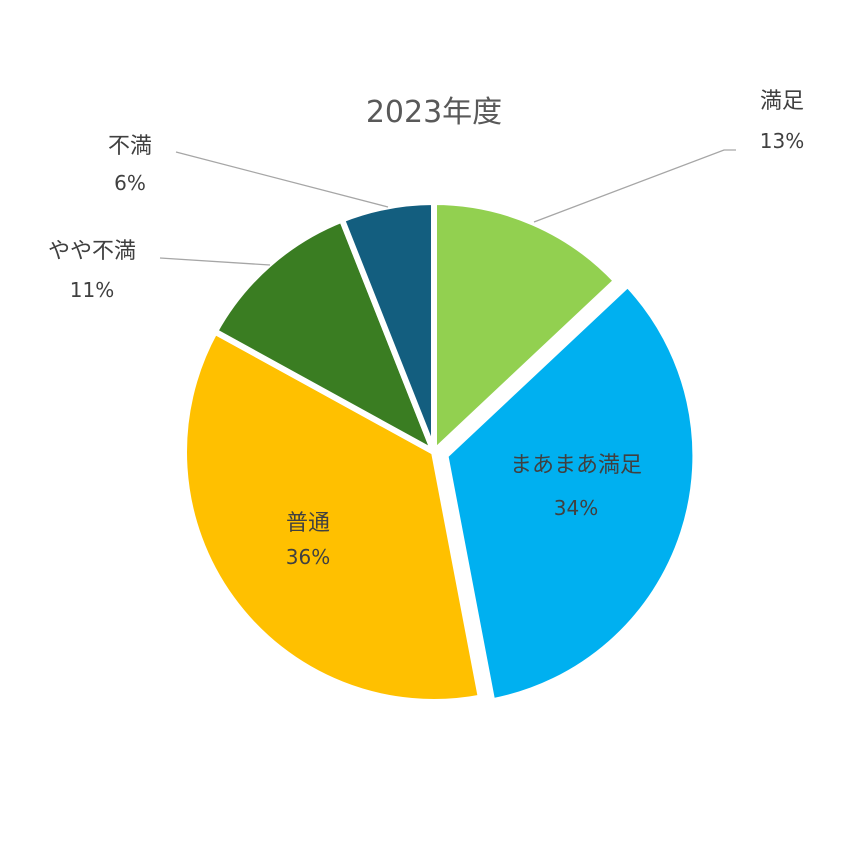 This screenshot has width=848, height=848. What do you see at coordinates (782, 101) in the screenshot?
I see `slice-label-1: 満足` at bounding box center [782, 101].